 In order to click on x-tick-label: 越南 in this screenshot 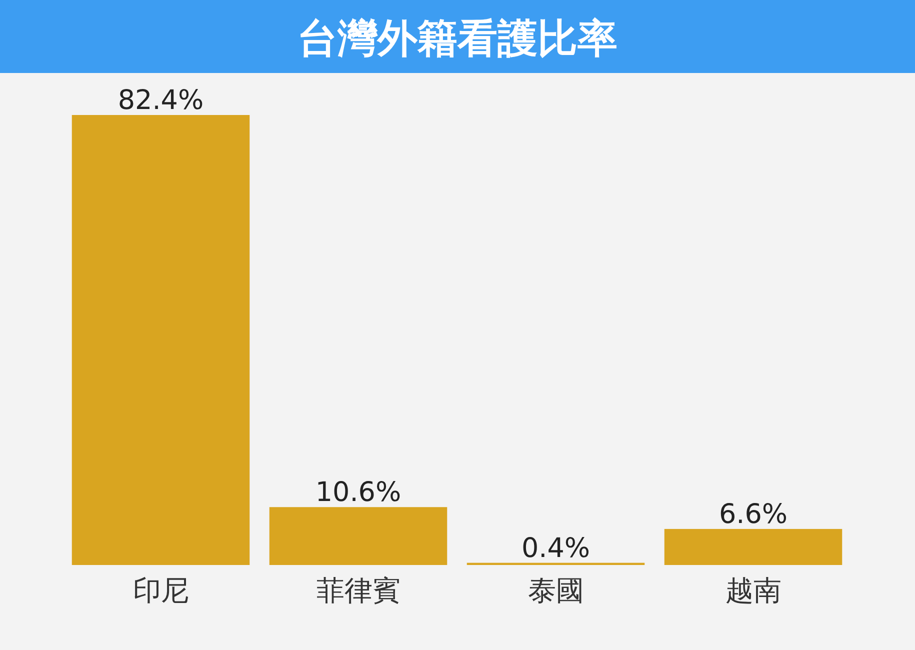, I will do `click(753, 590)`.